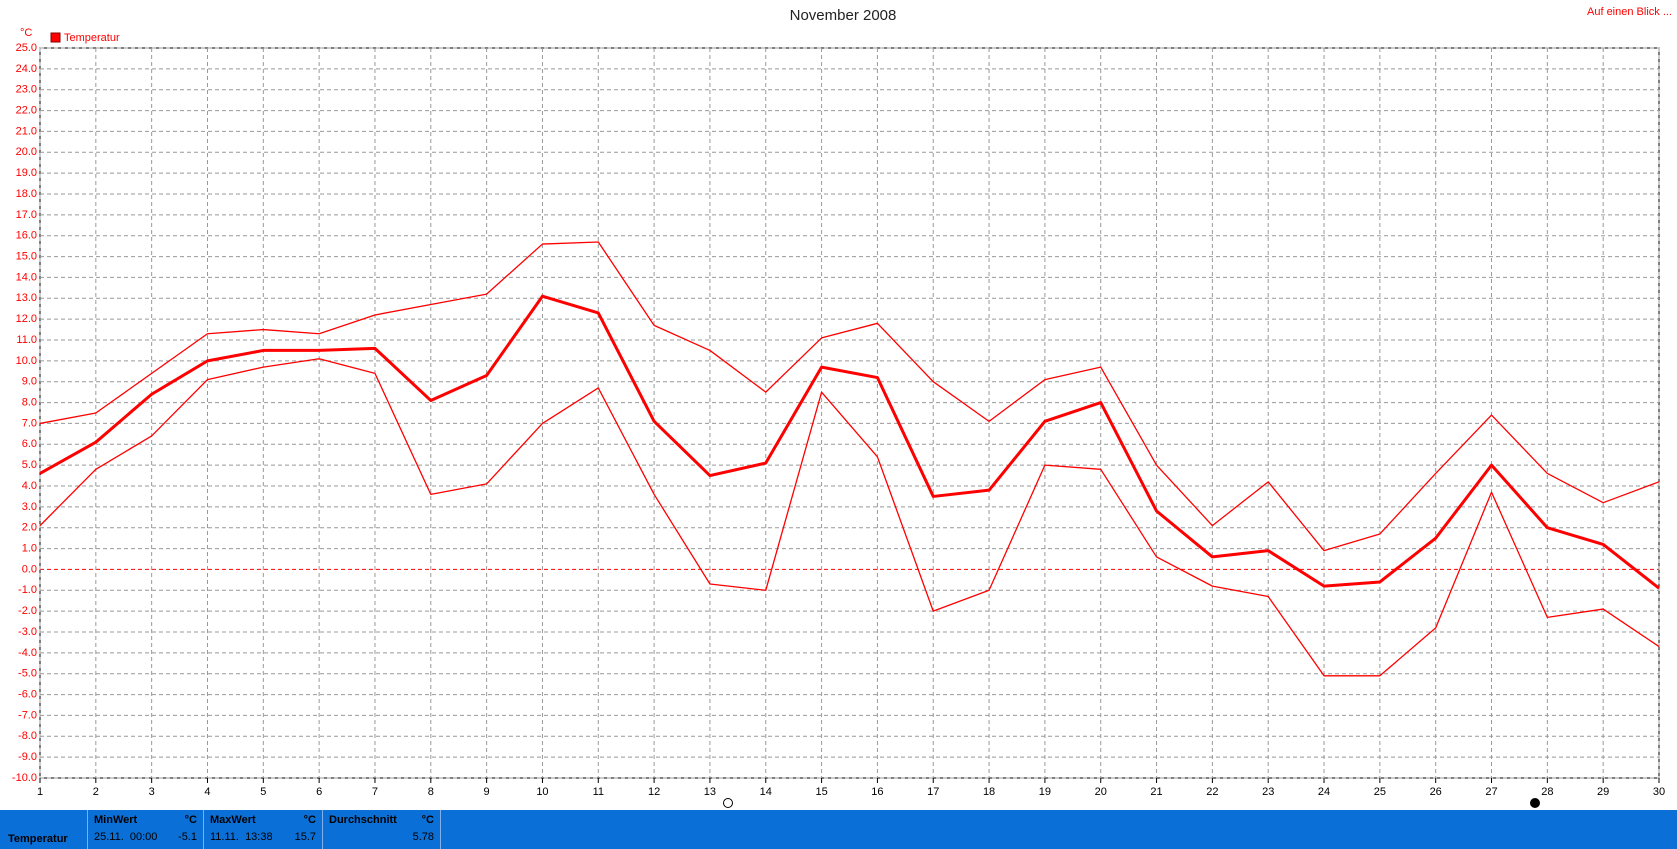 Image resolution: width=1677 pixels, height=849 pixels. What do you see at coordinates (375, 792) in the screenshot?
I see `x-tick-label: 7` at bounding box center [375, 792].